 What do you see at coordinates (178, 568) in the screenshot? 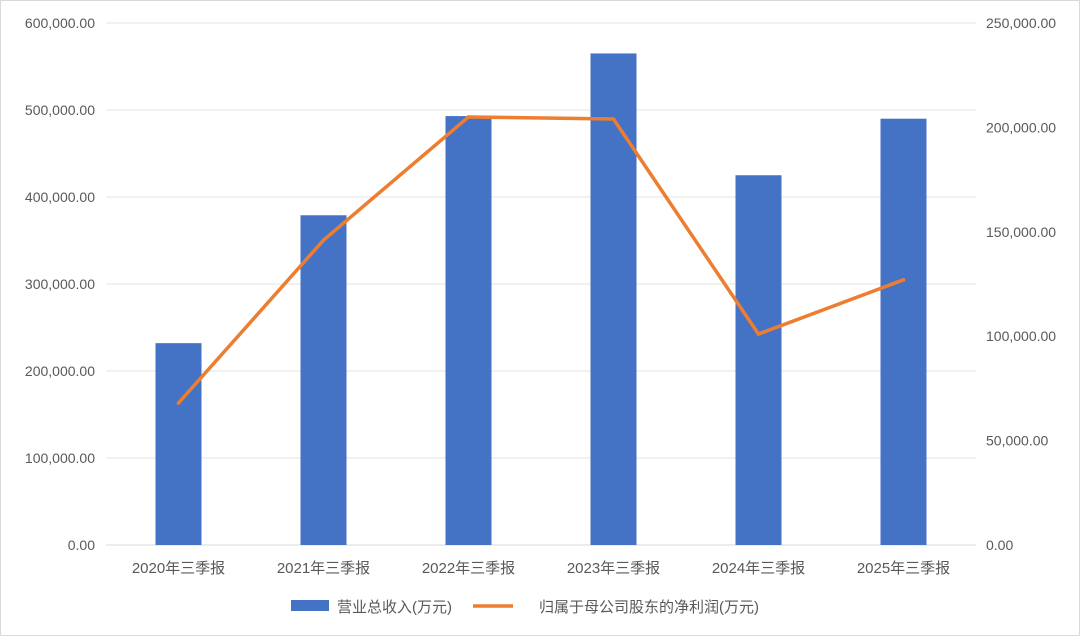
I see `x-tick-label: 2020年三季报` at bounding box center [178, 568].